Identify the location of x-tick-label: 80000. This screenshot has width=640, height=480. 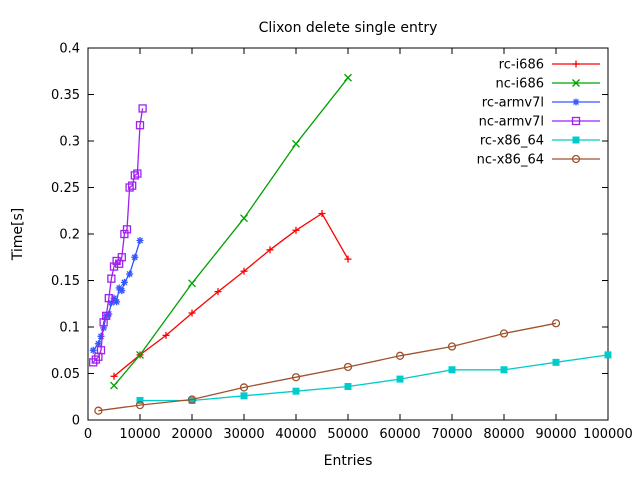
(503, 434).